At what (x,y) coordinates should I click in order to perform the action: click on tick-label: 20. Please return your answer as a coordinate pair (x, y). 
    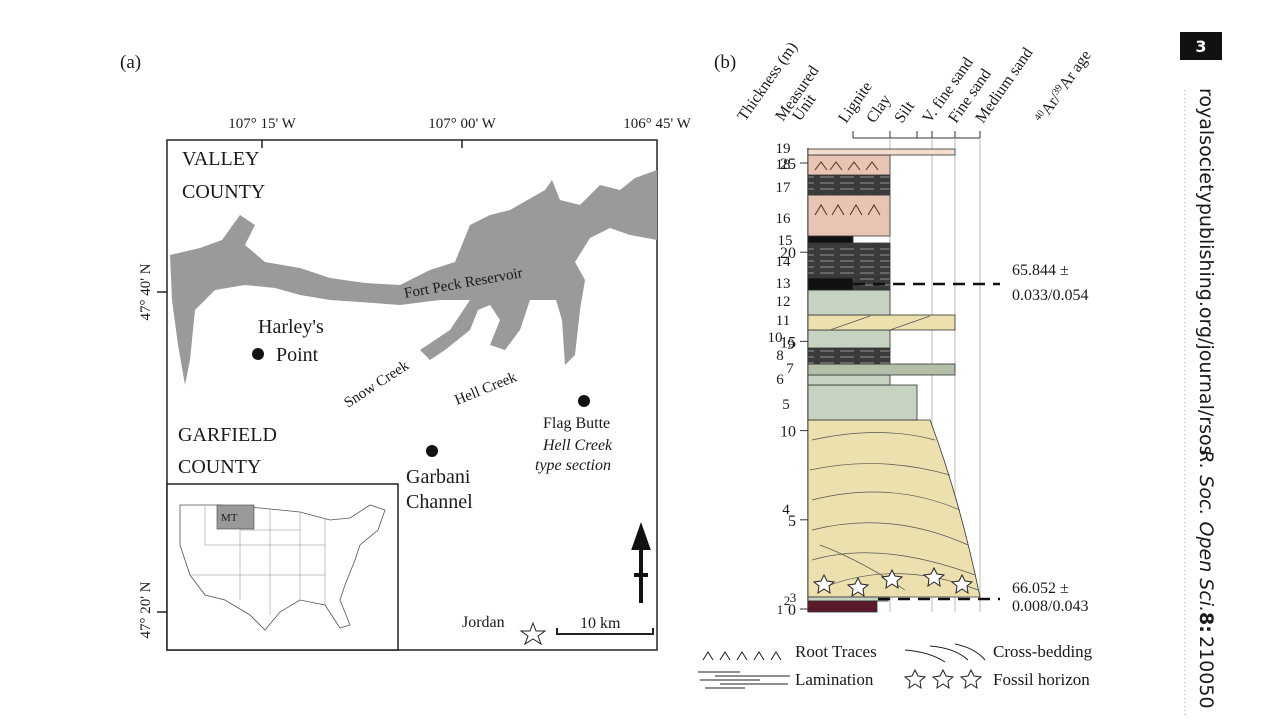
    Looking at the image, I should click on (788, 253).